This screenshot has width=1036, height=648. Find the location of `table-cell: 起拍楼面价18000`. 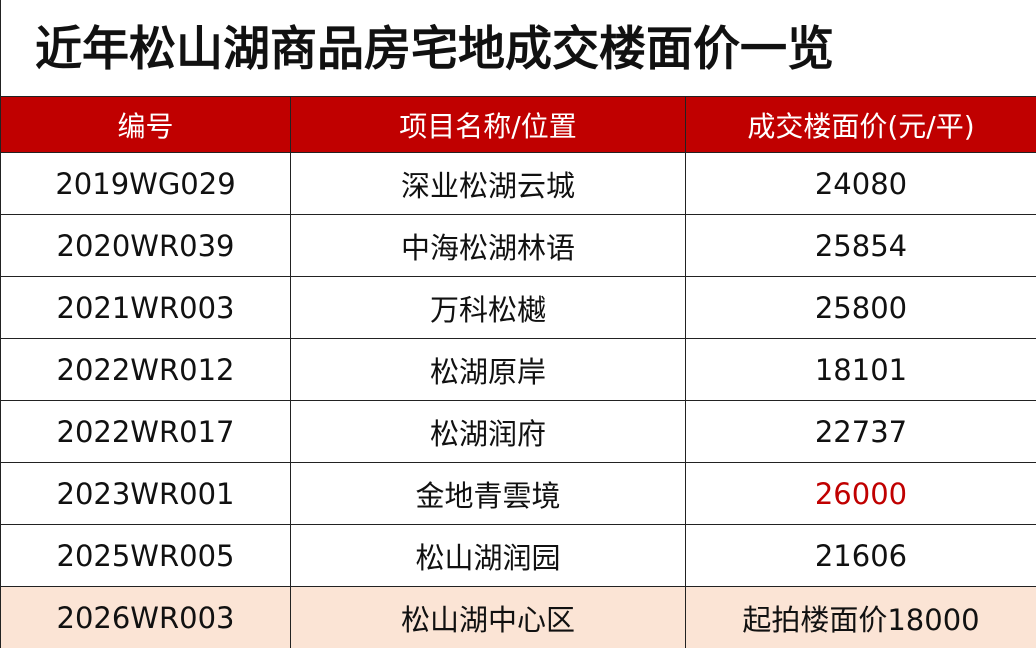

table-cell: 起拍楼面价18000 is located at coordinates (860, 617).